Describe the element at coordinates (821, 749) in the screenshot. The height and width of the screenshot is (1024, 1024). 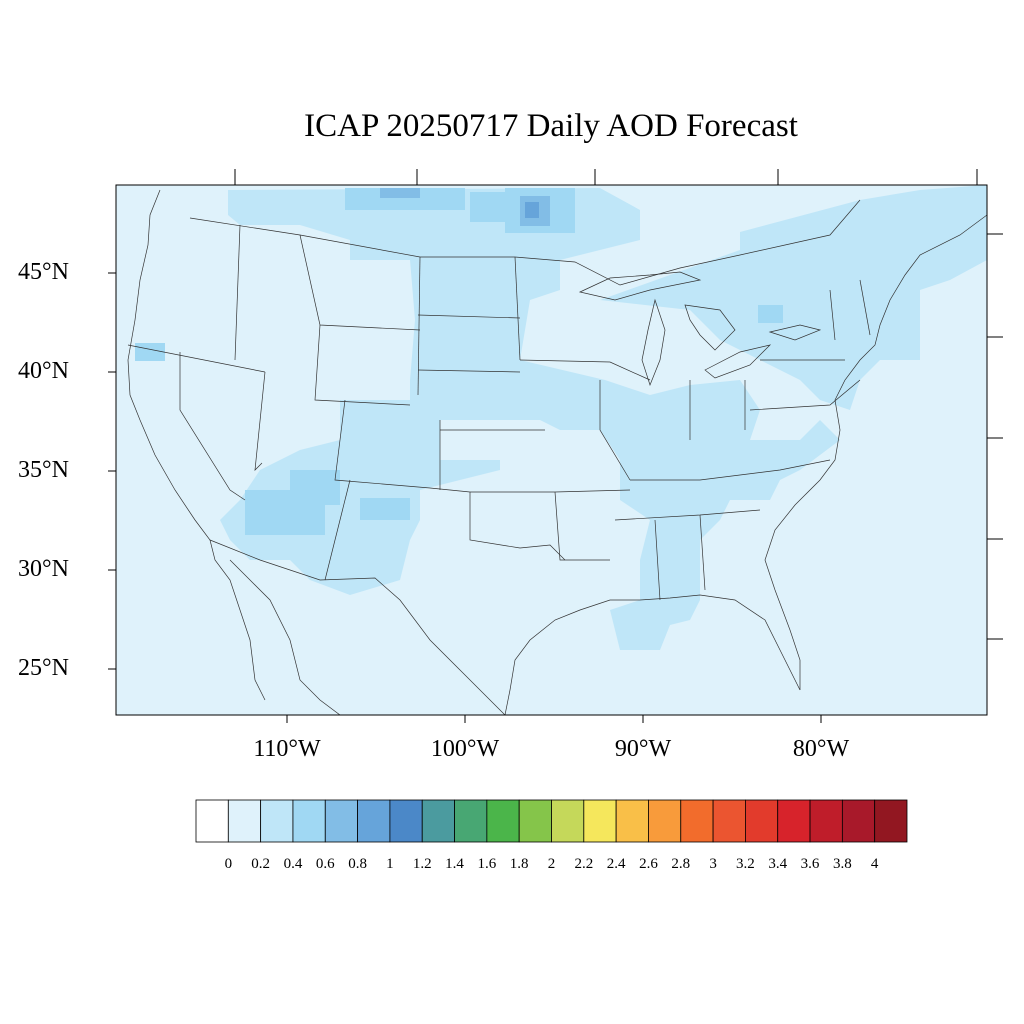
I see `lon-label-80: 80°W` at that location.